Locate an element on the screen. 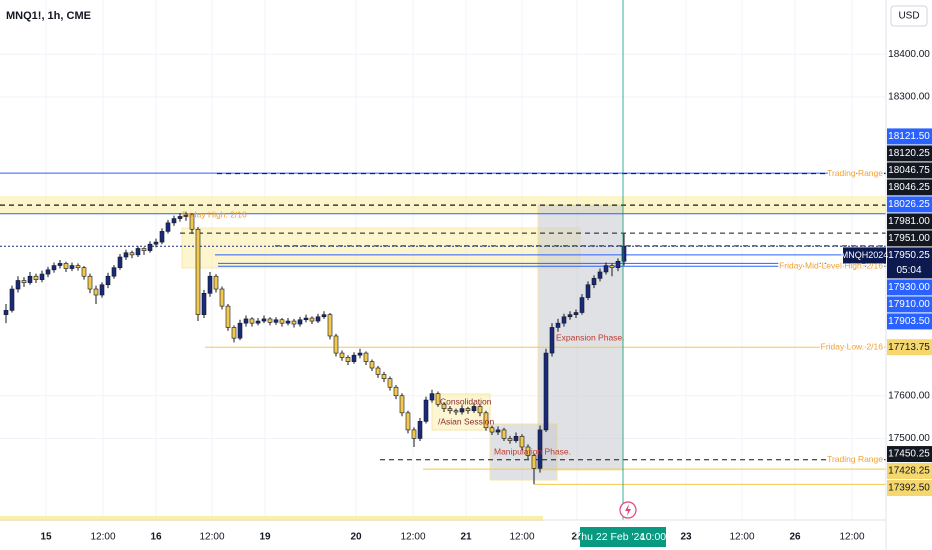  y-tick-label: 17500.00 is located at coordinates (909, 438).